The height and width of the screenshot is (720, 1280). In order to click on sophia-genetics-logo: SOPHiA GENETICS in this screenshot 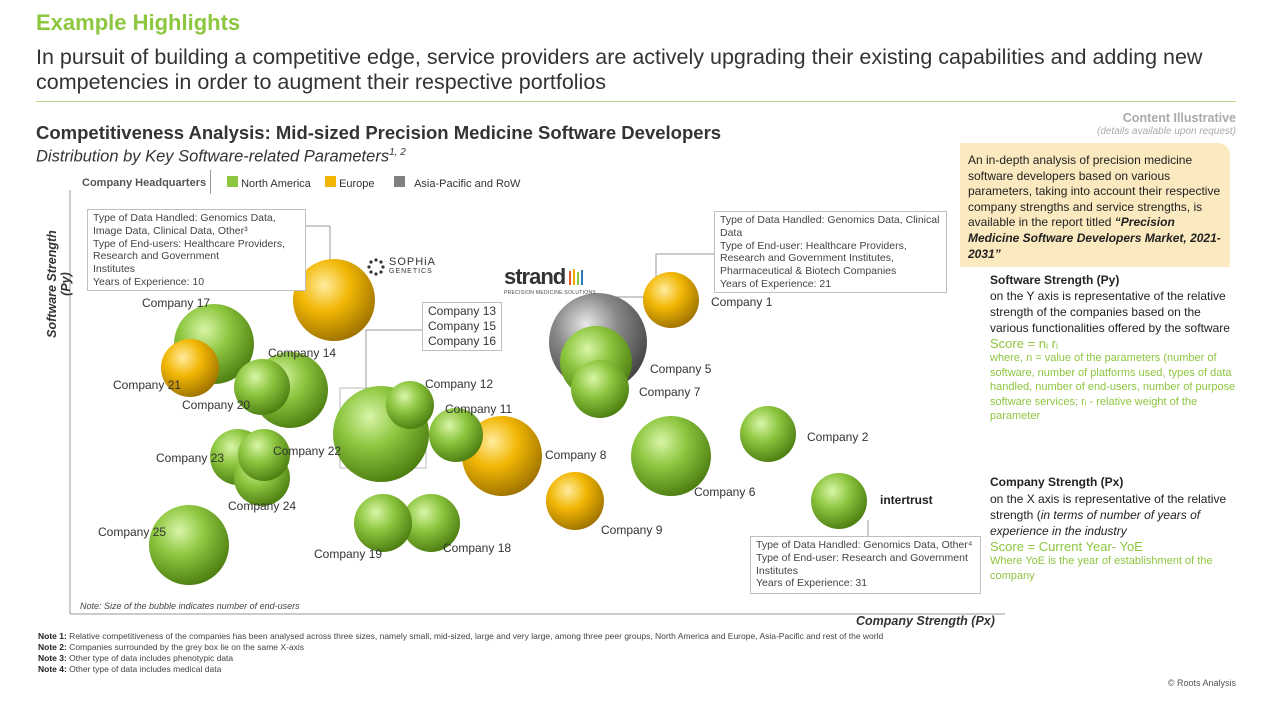, I will do `click(401, 267)`.